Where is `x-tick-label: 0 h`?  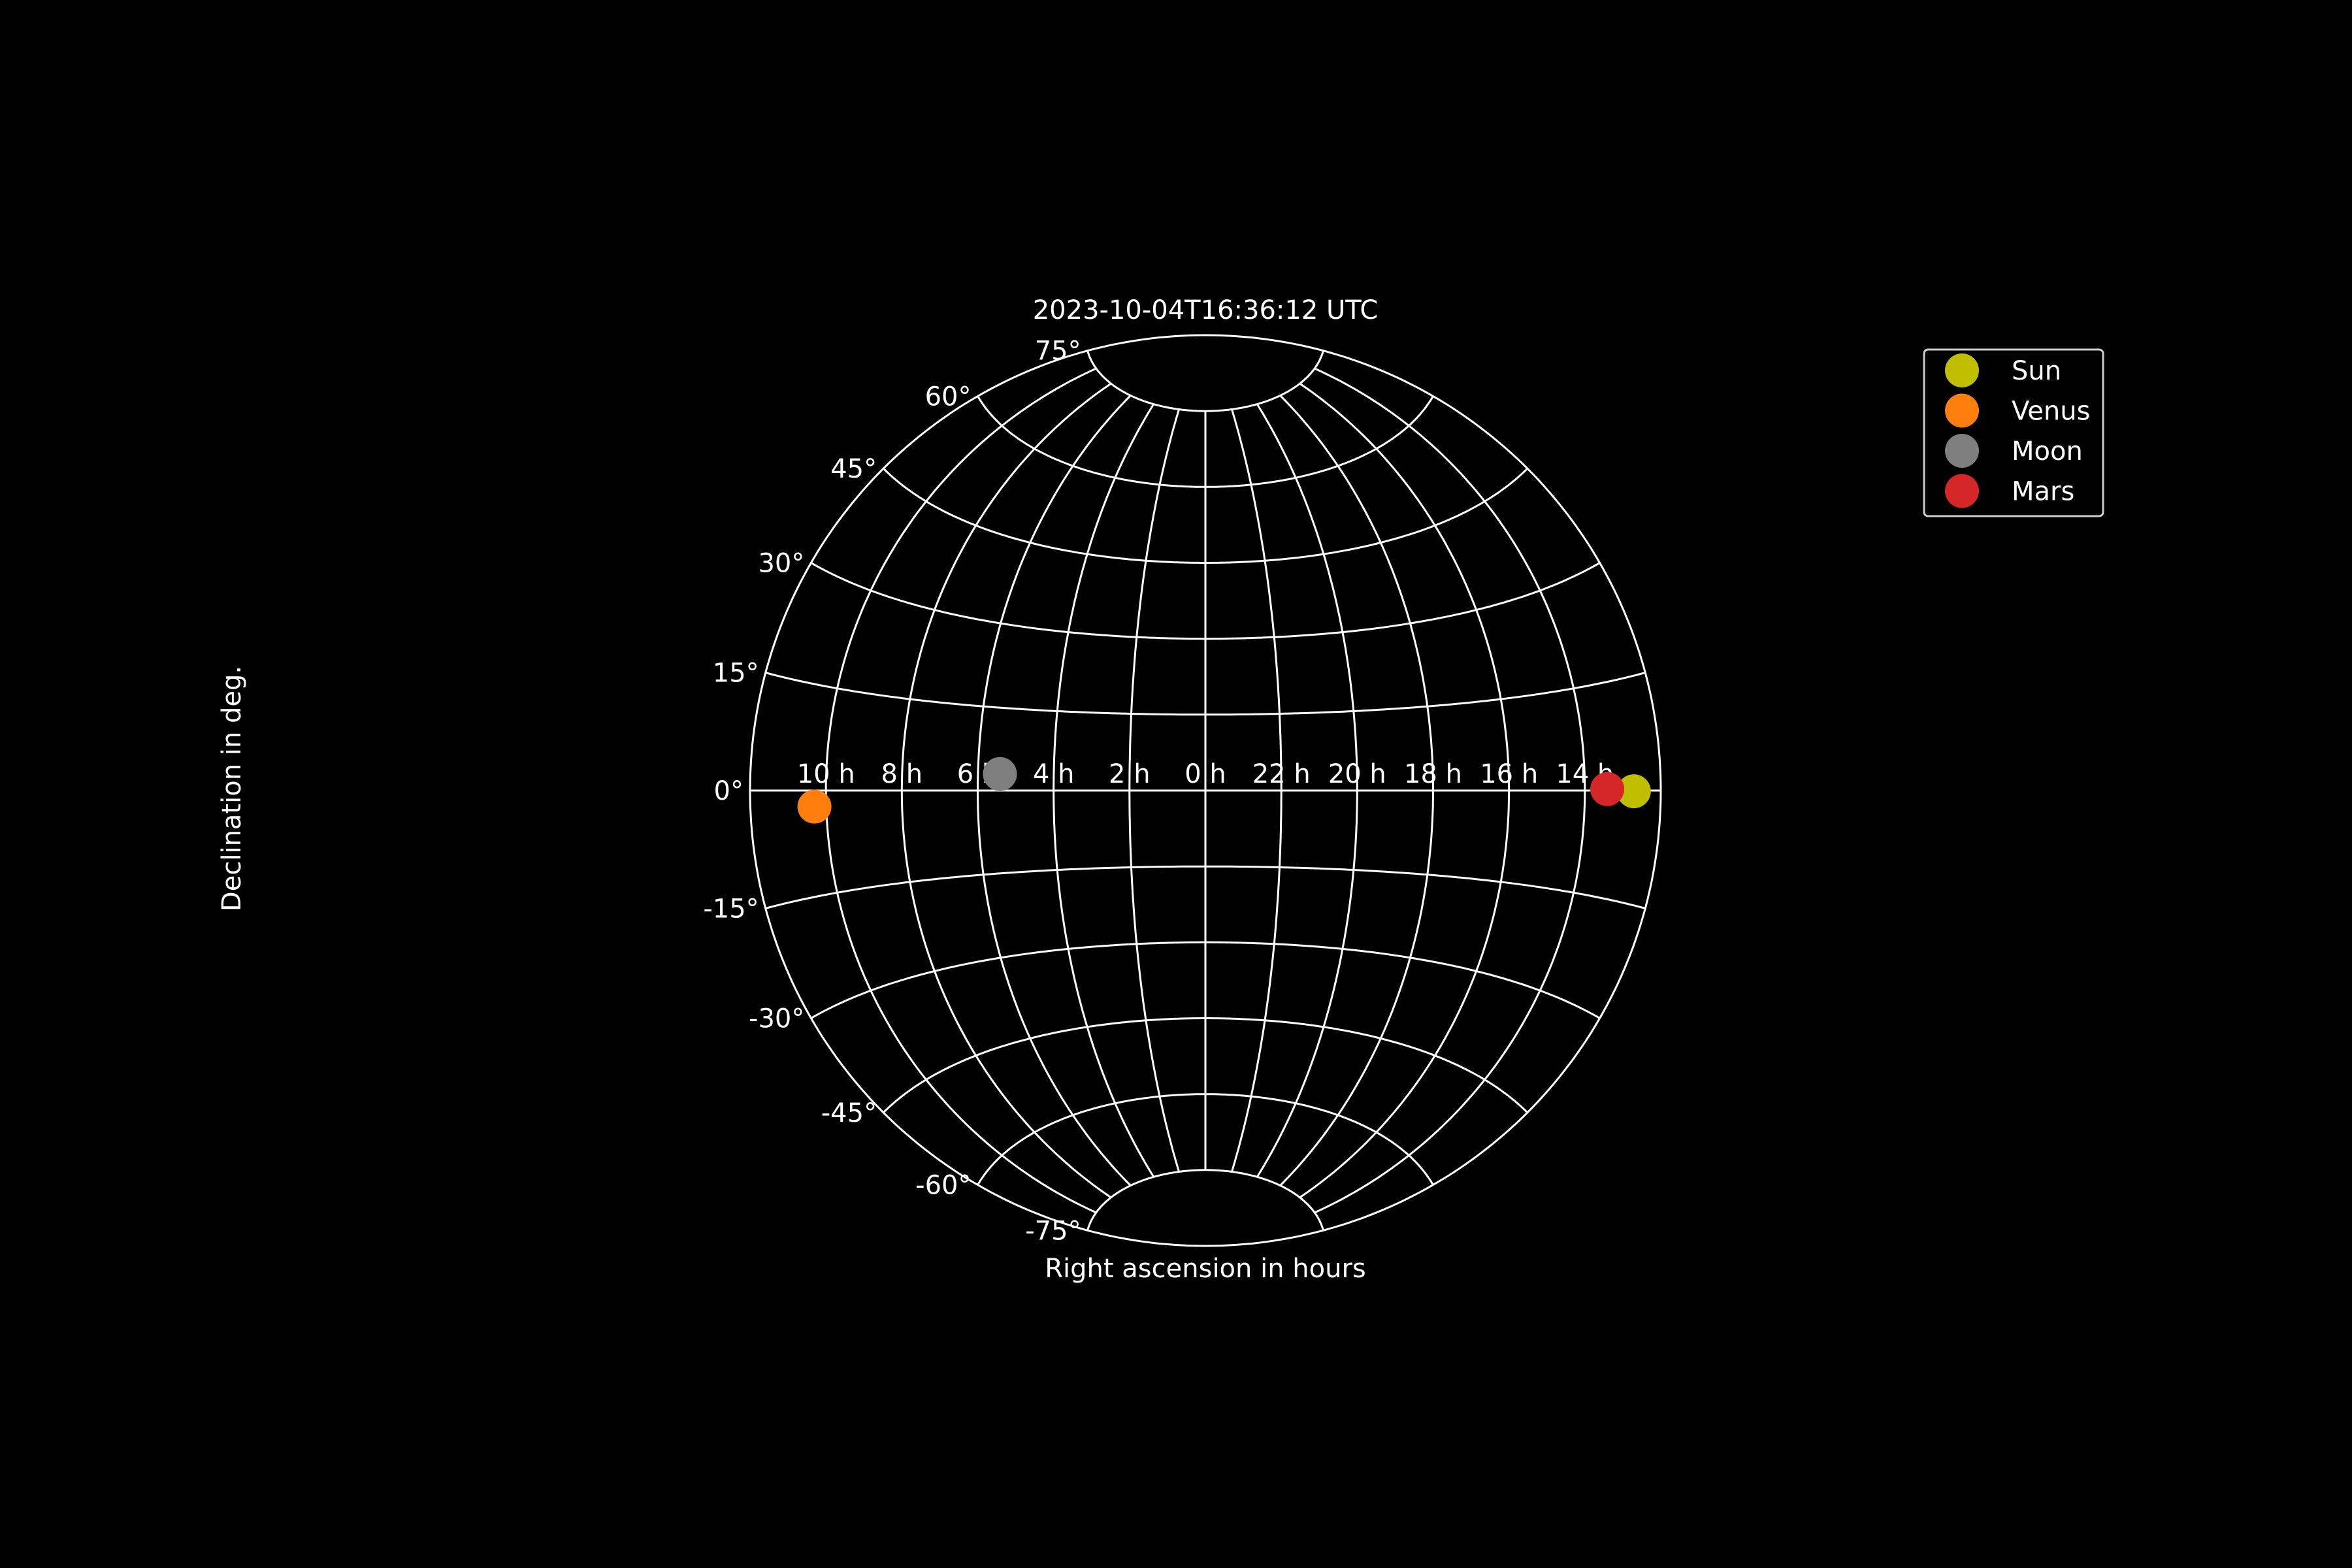
x-tick-label: 0 h is located at coordinates (1205, 774).